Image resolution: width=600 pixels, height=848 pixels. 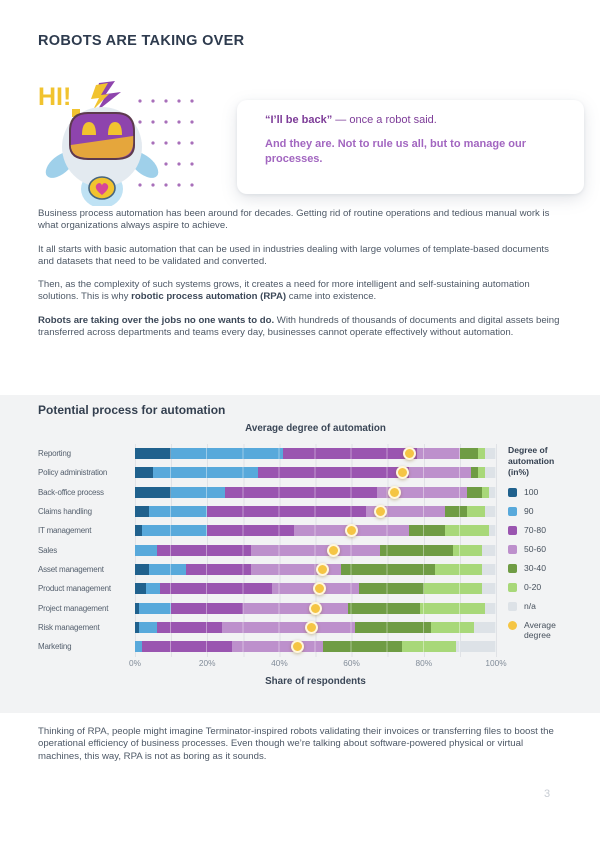 I want to click on category-label: IT management, so click(x=65, y=531).